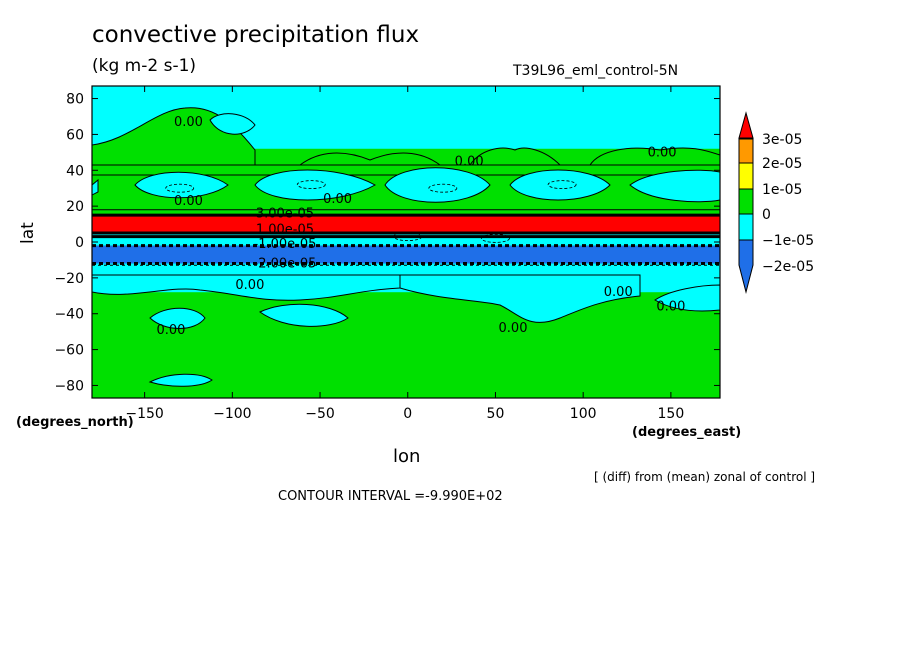 The height and width of the screenshot is (654, 904). I want to click on chart-units: (kg m-2 s-1), so click(144, 66).